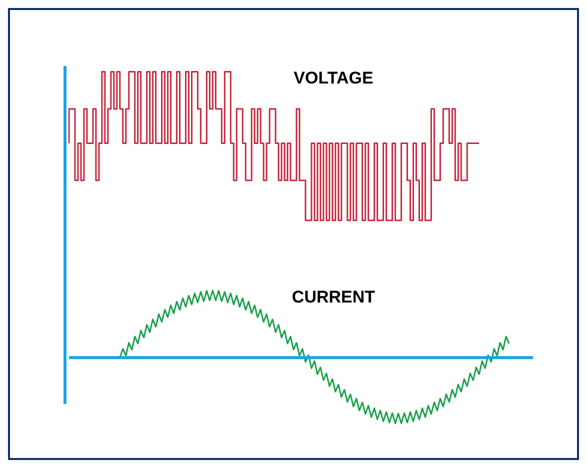  I want to click on series-label: CURRENT, so click(334, 296).